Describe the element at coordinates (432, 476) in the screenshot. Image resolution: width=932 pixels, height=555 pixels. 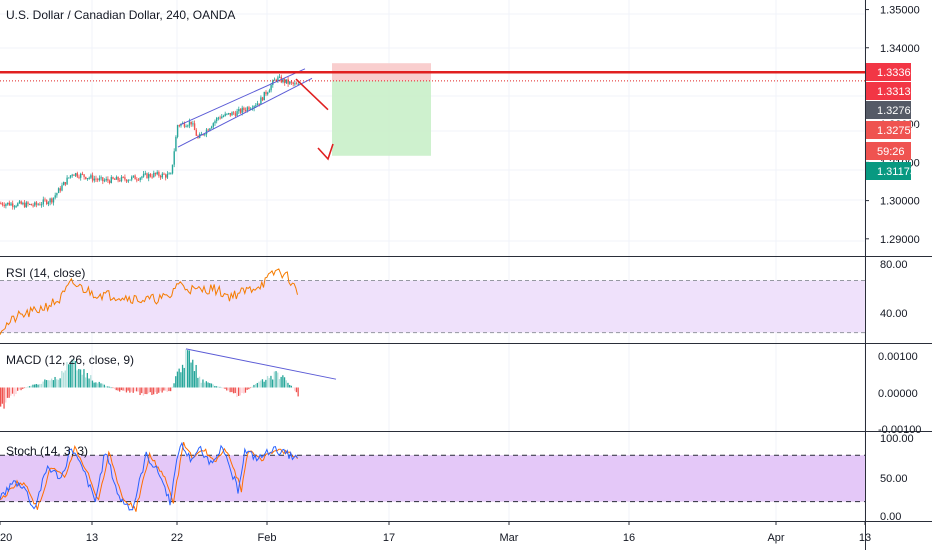
I see `stoch-pane` at that location.